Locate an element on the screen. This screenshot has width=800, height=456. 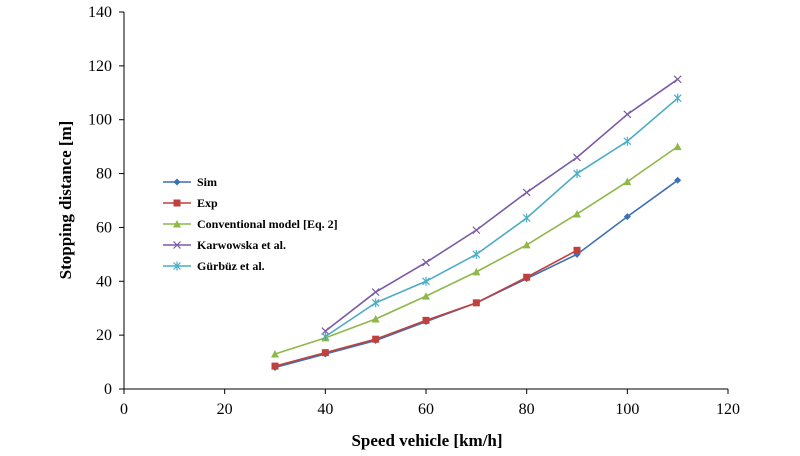
y-axis-title: Stopping distance [m] is located at coordinates (65, 200).